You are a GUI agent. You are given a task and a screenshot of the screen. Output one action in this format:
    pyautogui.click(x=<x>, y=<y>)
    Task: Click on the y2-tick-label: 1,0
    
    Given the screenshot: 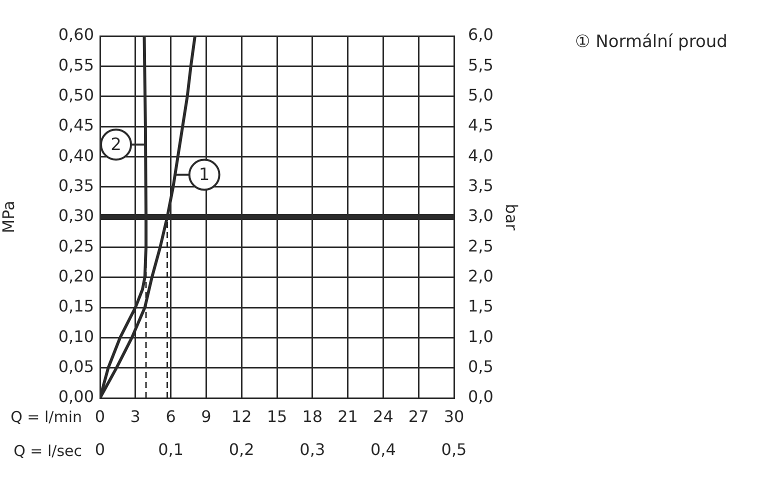 What is the action you would take?
    pyautogui.click(x=481, y=336)
    